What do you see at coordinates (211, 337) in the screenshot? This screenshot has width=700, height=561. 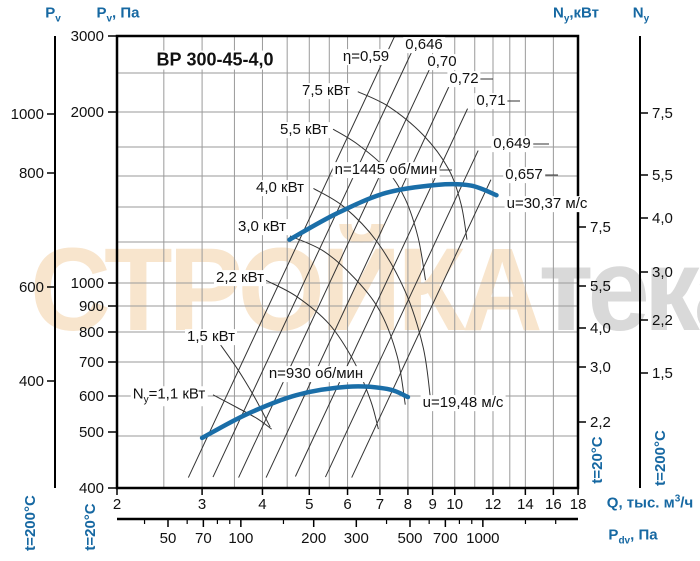 I see `power-label-1-5kw: 1,5 кВт` at bounding box center [211, 337].